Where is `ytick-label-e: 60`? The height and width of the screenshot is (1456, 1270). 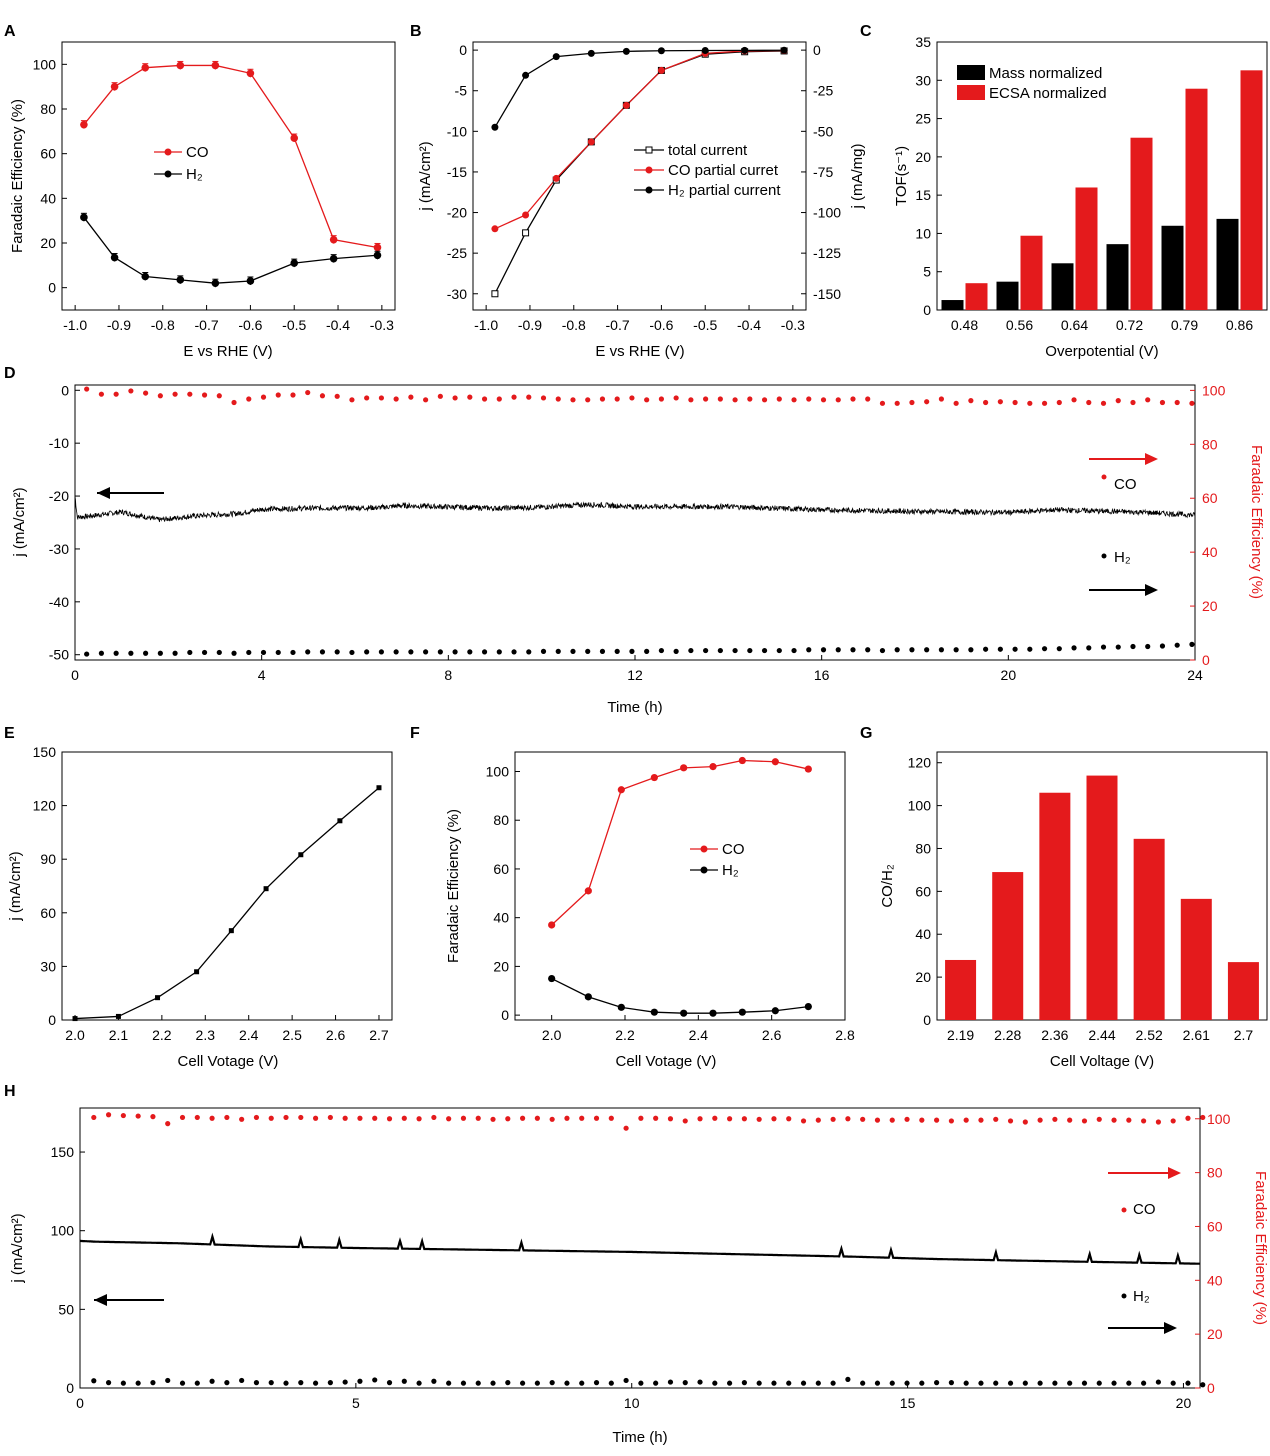
ytick-label-e: 60 is located at coordinates (48, 913).